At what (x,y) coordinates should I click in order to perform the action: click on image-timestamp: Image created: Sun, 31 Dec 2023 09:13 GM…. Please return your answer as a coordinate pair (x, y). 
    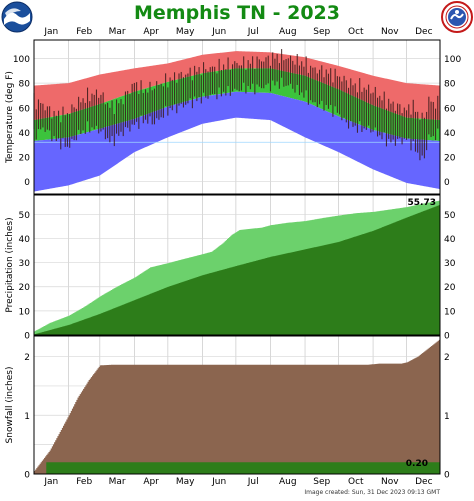
    Looking at the image, I should click on (372, 492).